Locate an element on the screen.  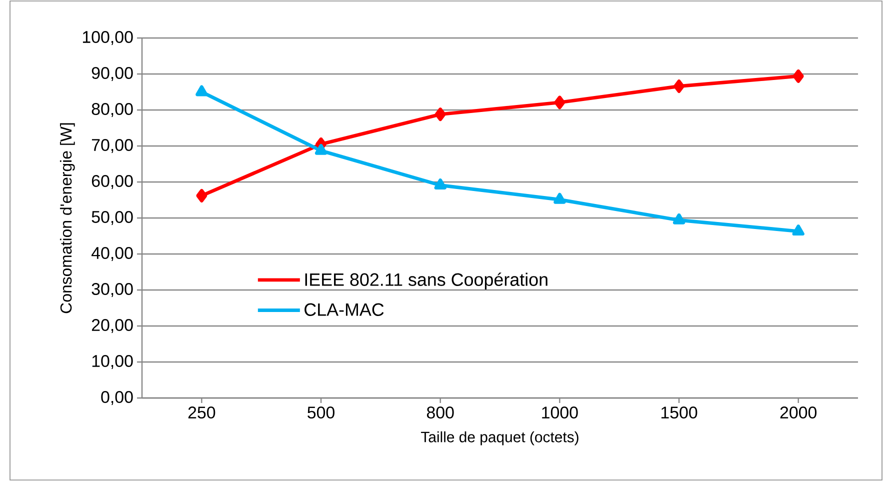
x-tick-label: 1000 is located at coordinates (560, 412).